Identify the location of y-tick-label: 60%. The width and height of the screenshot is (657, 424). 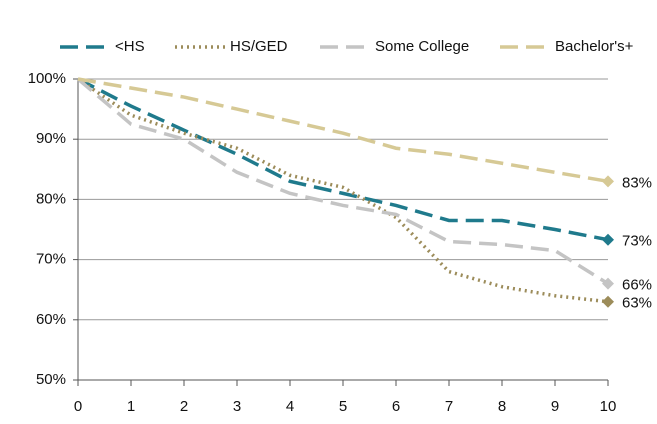
(51, 319).